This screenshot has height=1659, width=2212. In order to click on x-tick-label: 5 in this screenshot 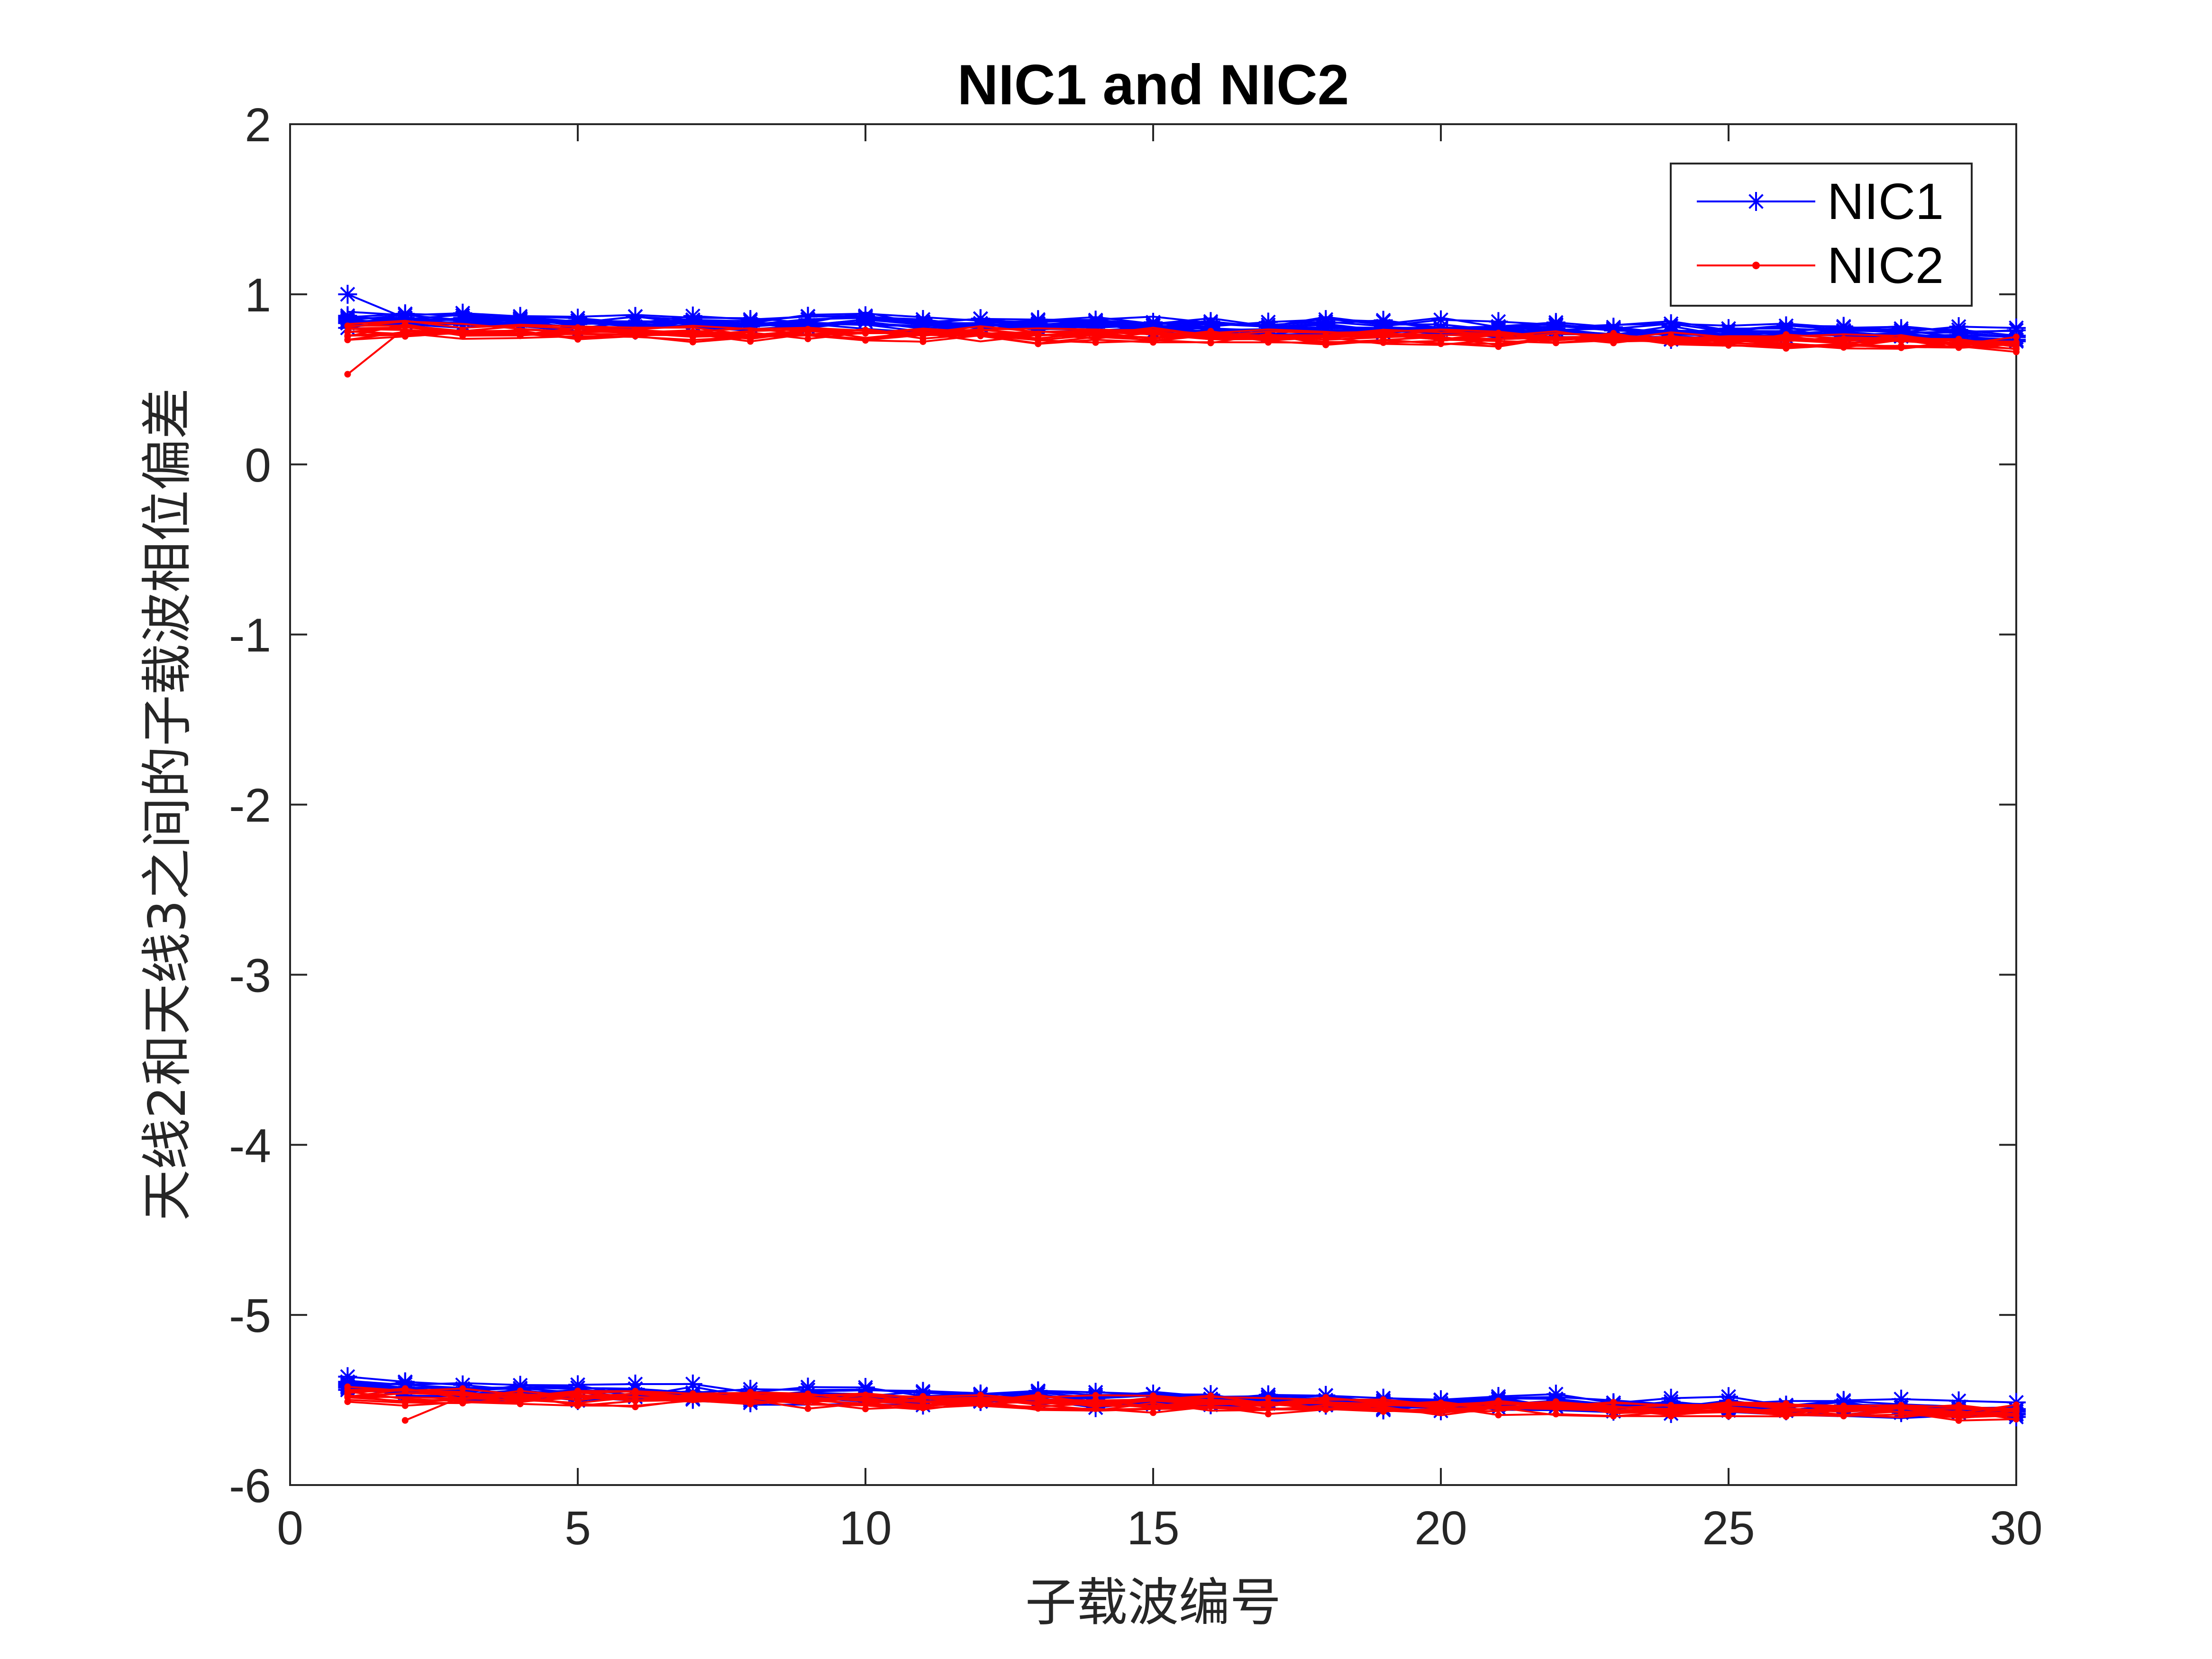, I will do `click(577, 1528)`.